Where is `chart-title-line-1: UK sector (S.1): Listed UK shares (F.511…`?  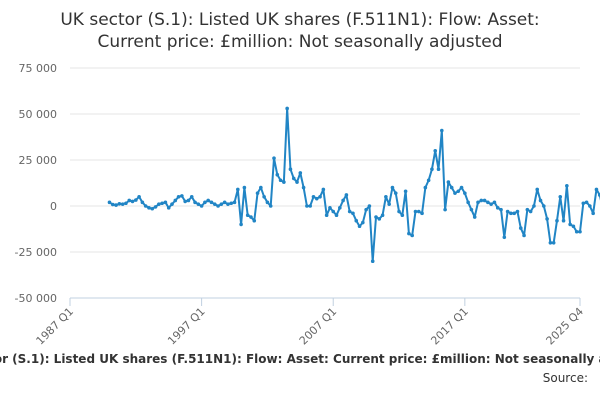
chart-title-line-1: UK sector (S.1): Listed UK shares (F.511… is located at coordinates (299, 20).